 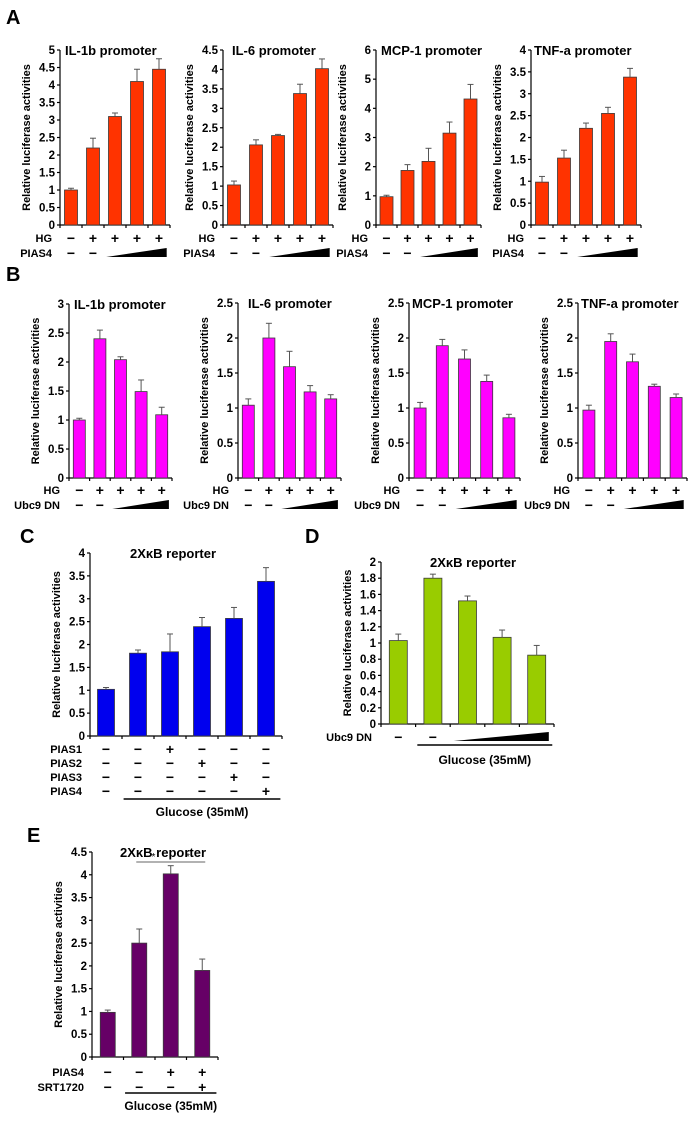 I want to click on significance-star: *, so click(x=188, y=857).